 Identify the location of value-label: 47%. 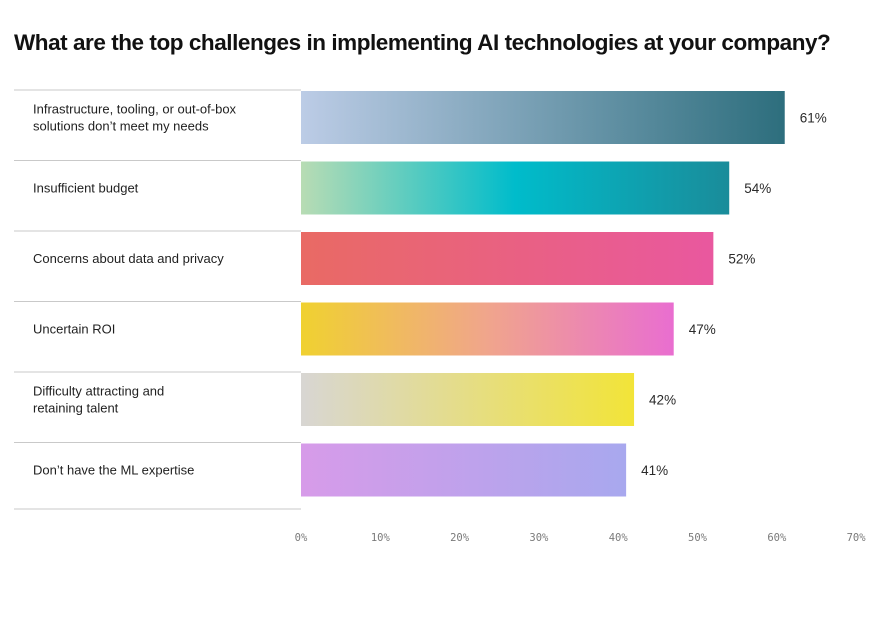
(702, 329).